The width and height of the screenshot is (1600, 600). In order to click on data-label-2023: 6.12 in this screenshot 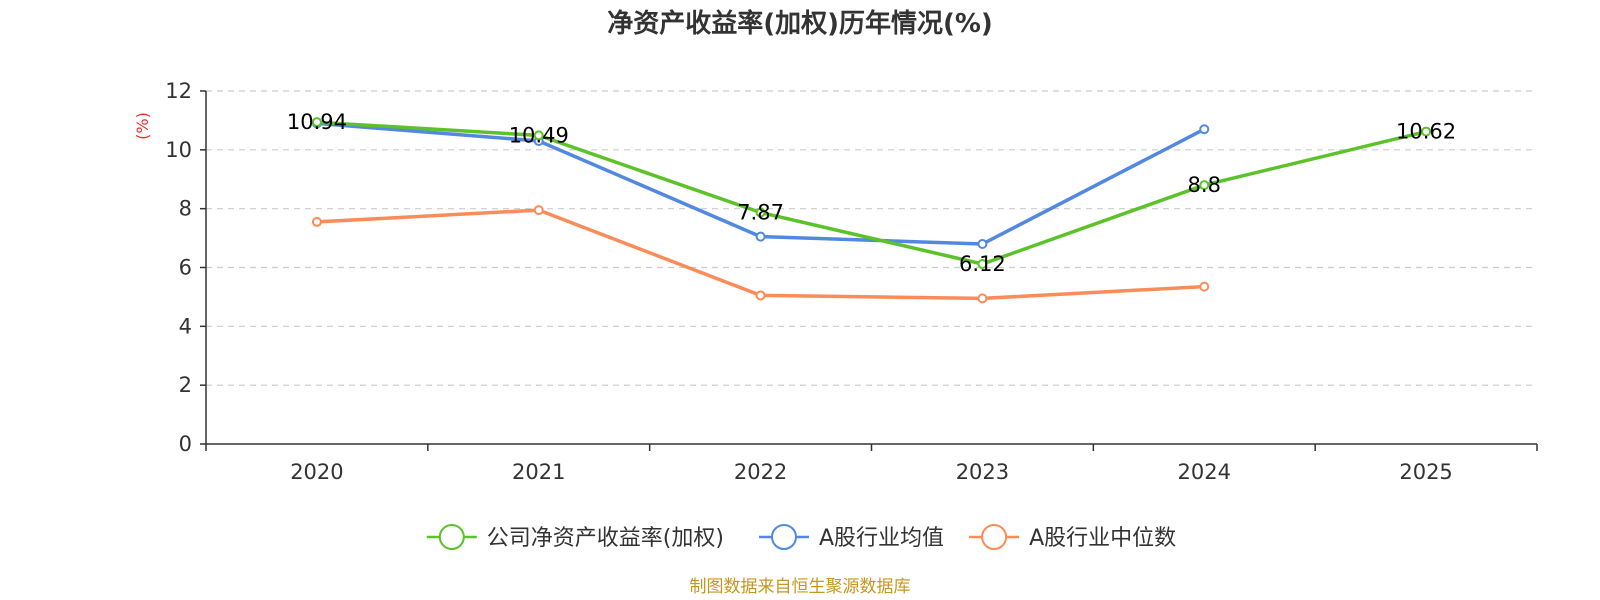, I will do `click(982, 264)`.